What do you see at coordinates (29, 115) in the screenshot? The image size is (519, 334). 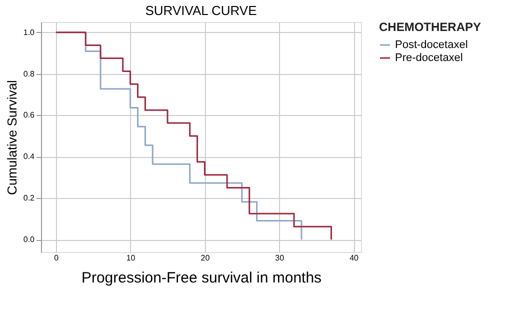 I see `y-tick-label: 0.6` at bounding box center [29, 115].